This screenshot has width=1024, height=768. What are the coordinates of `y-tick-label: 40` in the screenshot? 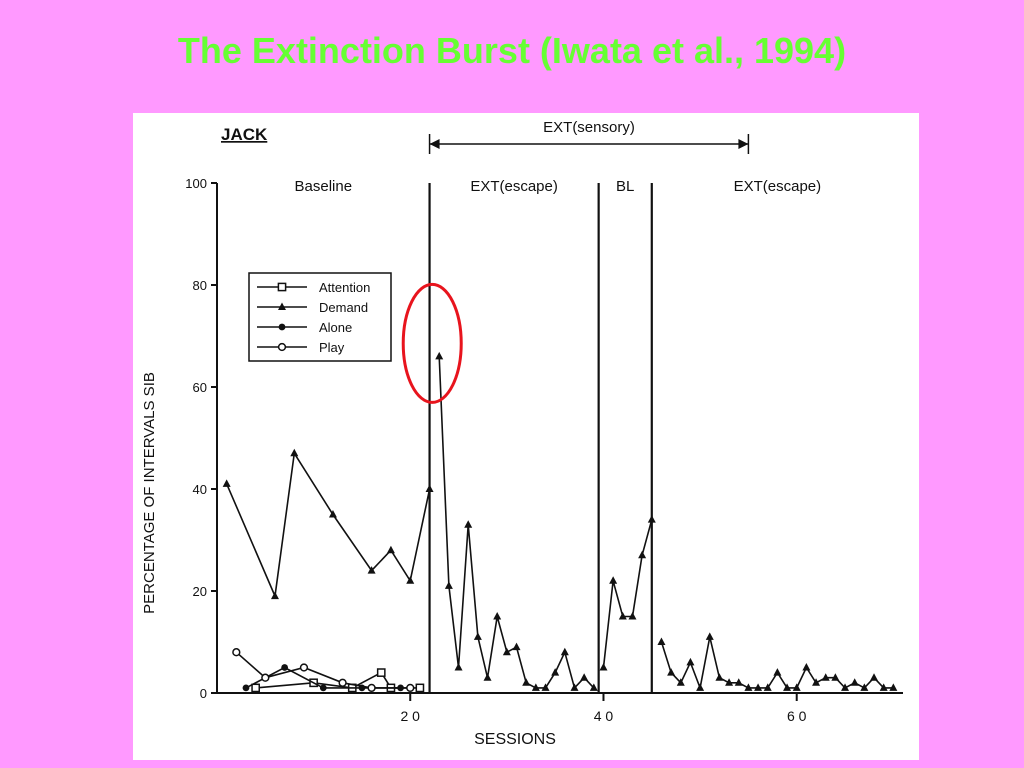 It's located at (200, 489).